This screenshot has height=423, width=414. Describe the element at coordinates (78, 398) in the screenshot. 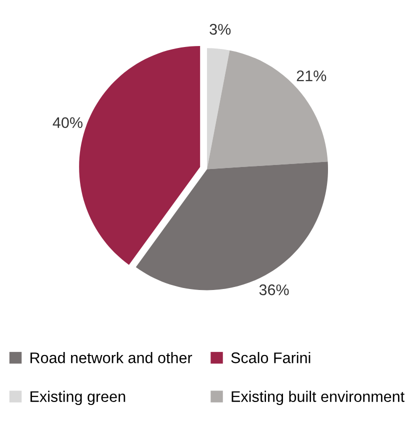

I see `legend-label: Existing green` at that location.